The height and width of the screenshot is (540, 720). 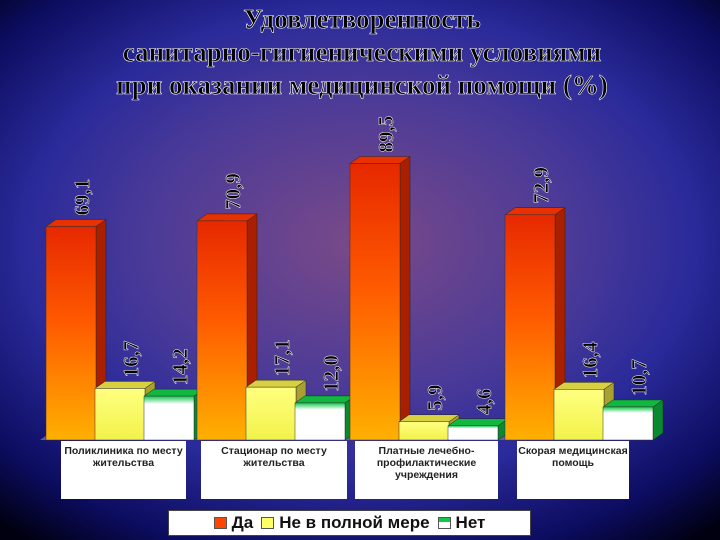 I want to click on data-label-da-3: 72,9, so click(x=541, y=185).